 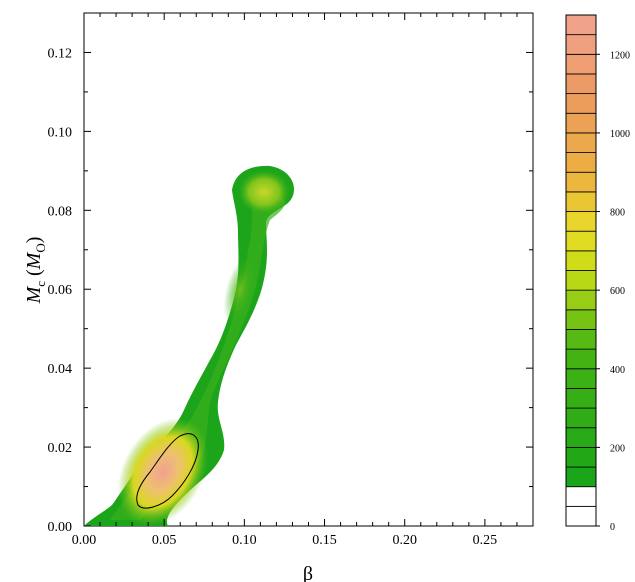 What do you see at coordinates (612, 527) in the screenshot?
I see `colorbar-tick-label: 0` at bounding box center [612, 527].